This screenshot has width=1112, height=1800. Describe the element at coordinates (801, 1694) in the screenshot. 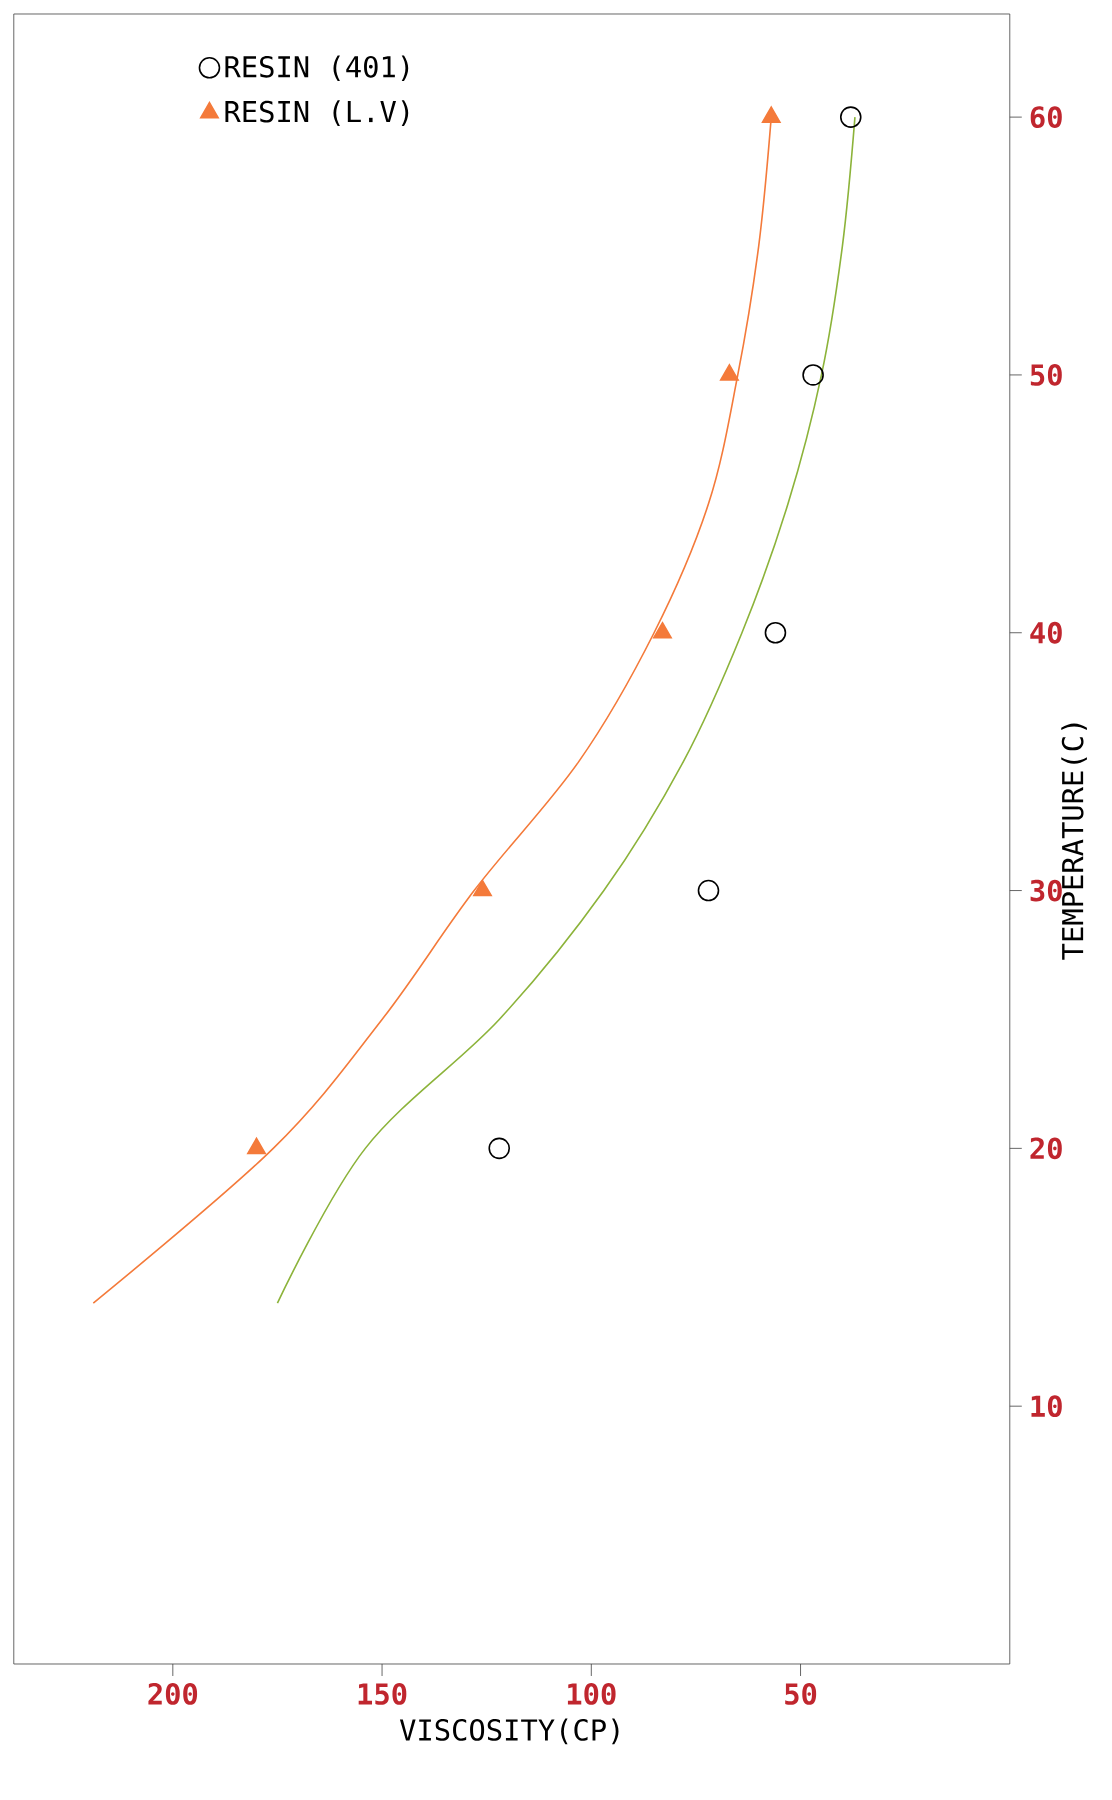

I see `x-tick-label: 50` at that location.